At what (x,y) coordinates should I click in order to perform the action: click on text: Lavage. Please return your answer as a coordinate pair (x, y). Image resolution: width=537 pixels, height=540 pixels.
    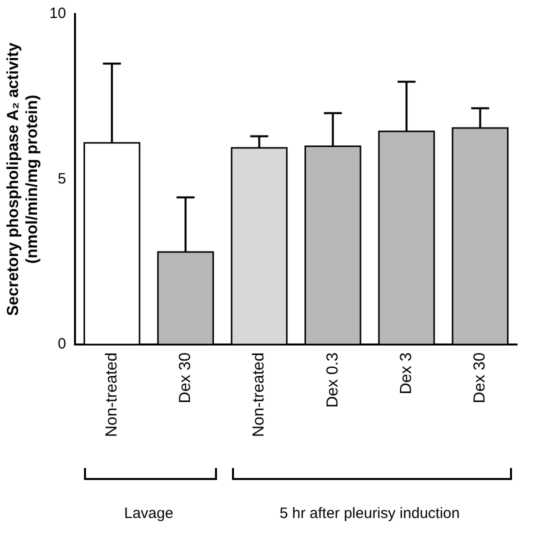
    Looking at the image, I should click on (149, 513).